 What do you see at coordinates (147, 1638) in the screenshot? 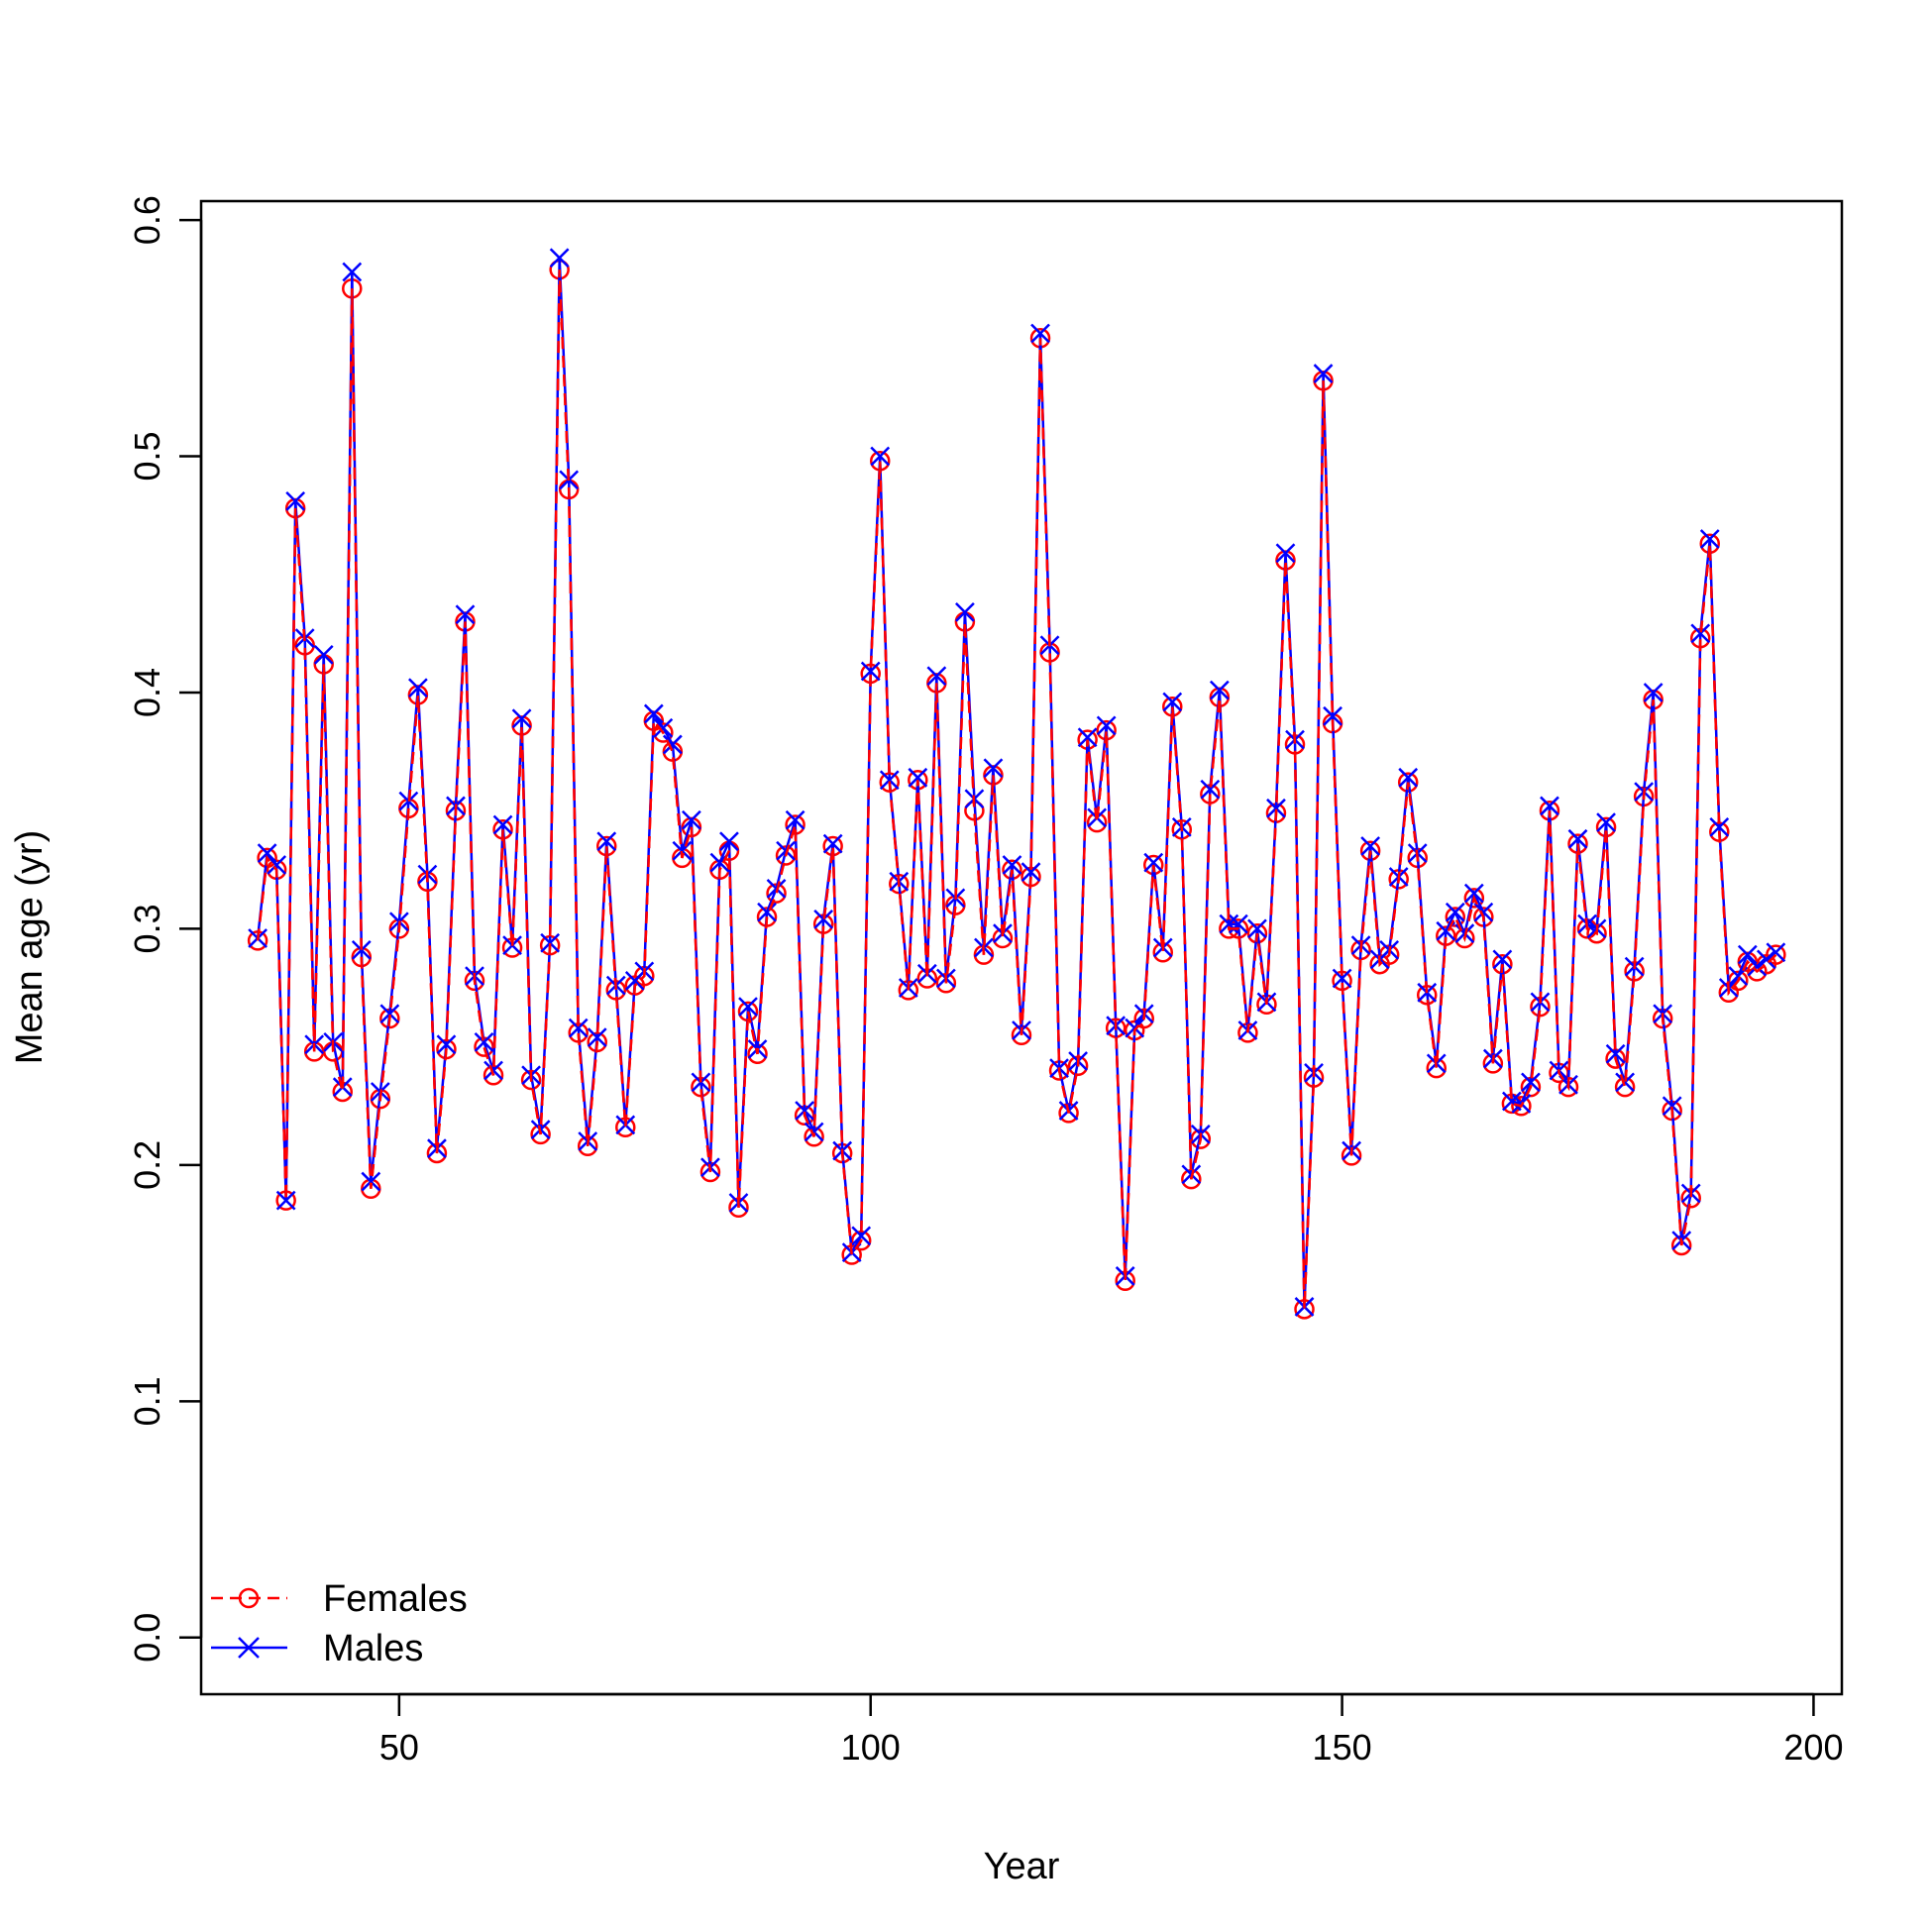
I see `y-tick-label: 0.0` at bounding box center [147, 1638].